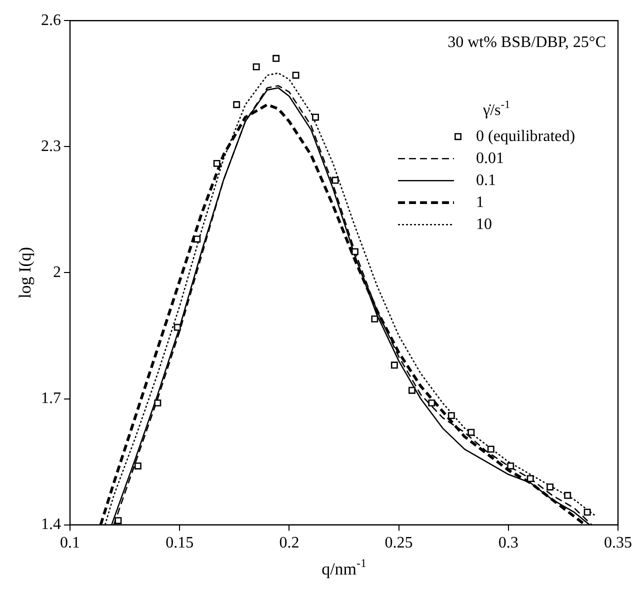  Describe the element at coordinates (508, 543) in the screenshot. I see `x-tick-label: 0.3` at that location.